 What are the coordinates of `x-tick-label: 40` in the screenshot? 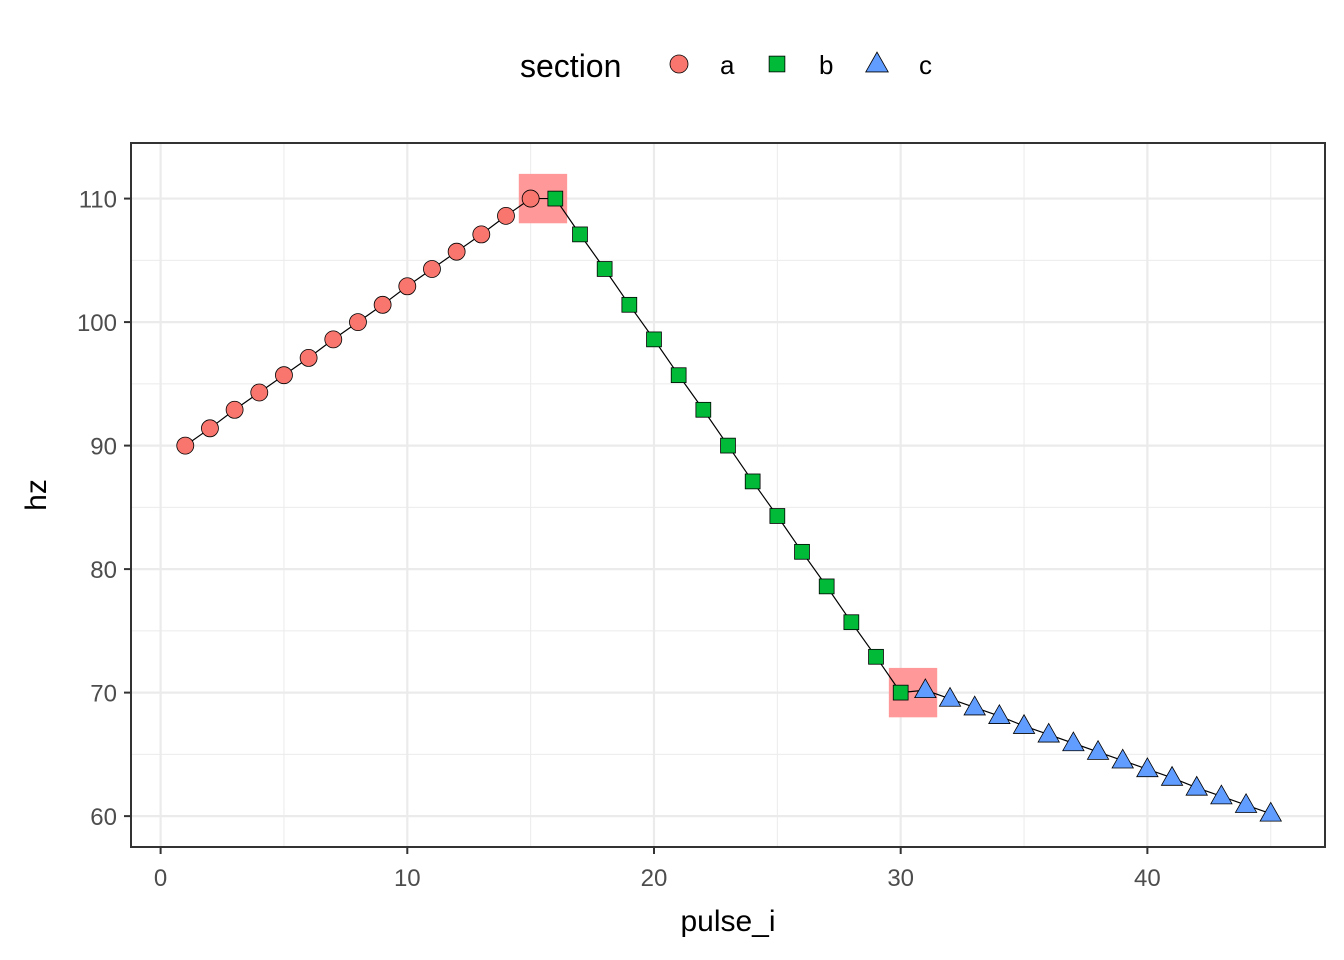 It's located at (1147, 878).